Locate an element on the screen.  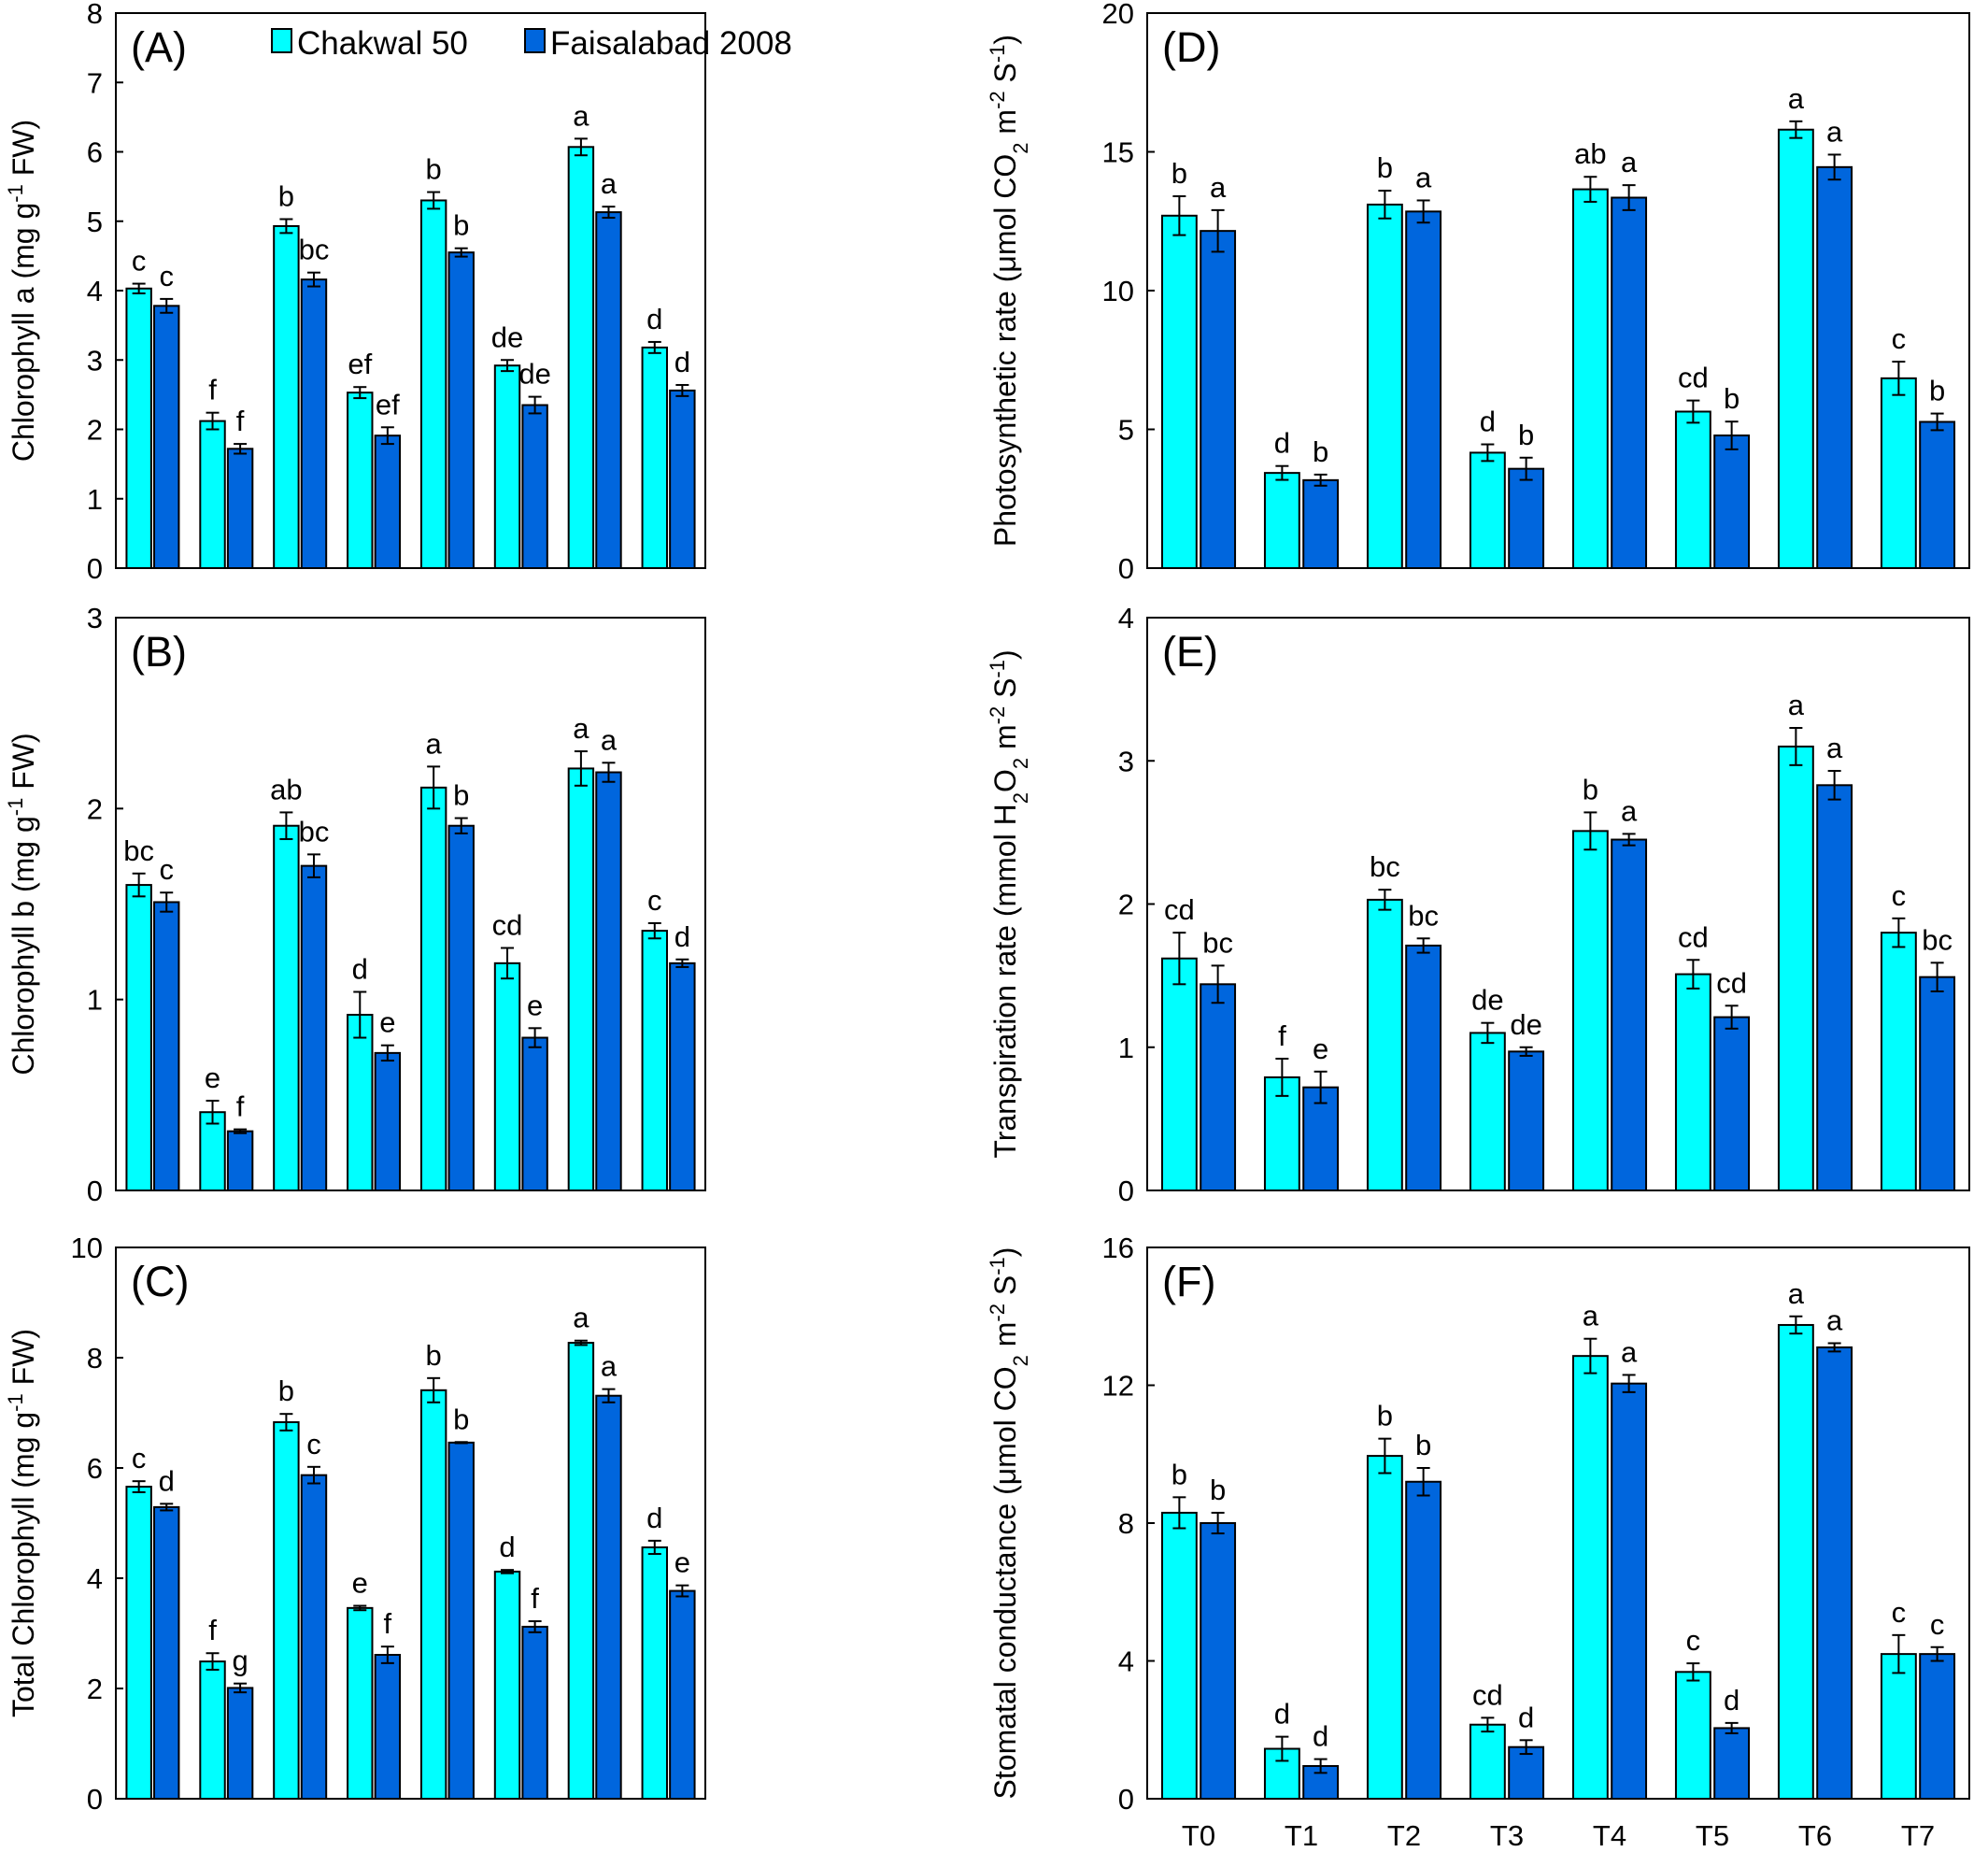
legend-label-faisalabad-2008: Faisalabad 2008 is located at coordinates (671, 43).